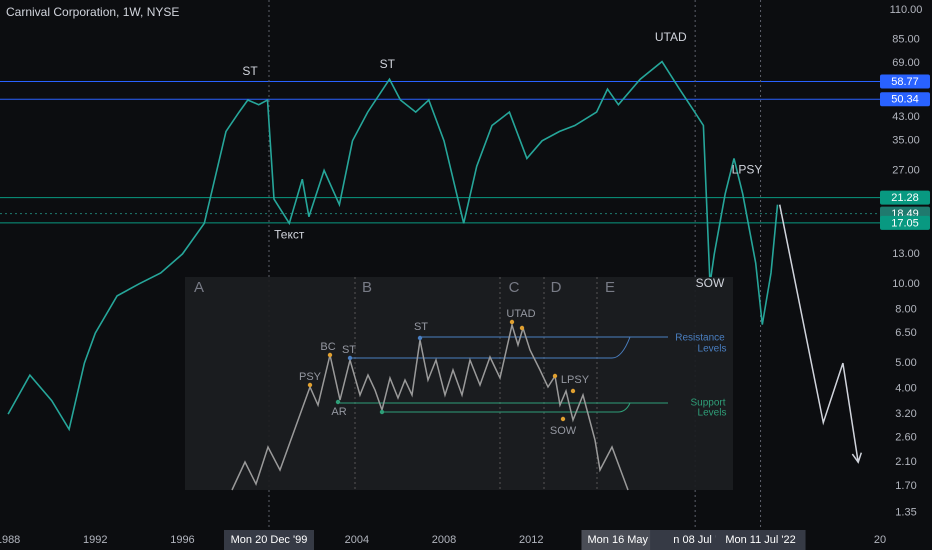 The height and width of the screenshot is (550, 932). What do you see at coordinates (857, 458) in the screenshot?
I see `projection-arrowhead` at bounding box center [857, 458].